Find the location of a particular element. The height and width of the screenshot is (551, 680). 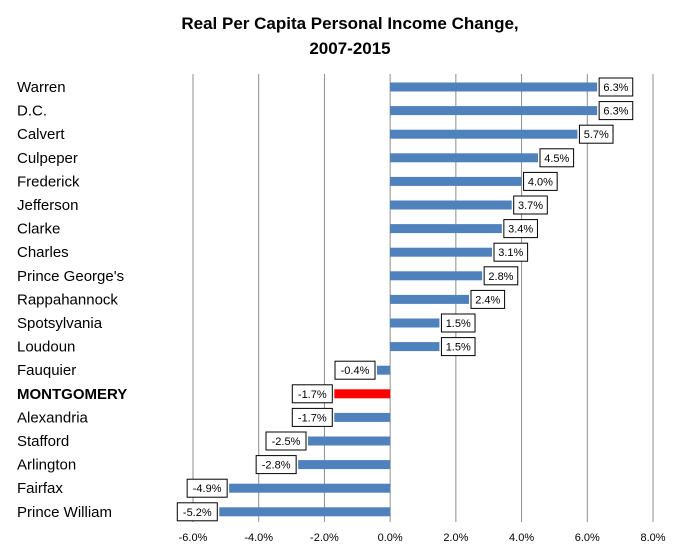

data-label: 3.7% is located at coordinates (530, 205).